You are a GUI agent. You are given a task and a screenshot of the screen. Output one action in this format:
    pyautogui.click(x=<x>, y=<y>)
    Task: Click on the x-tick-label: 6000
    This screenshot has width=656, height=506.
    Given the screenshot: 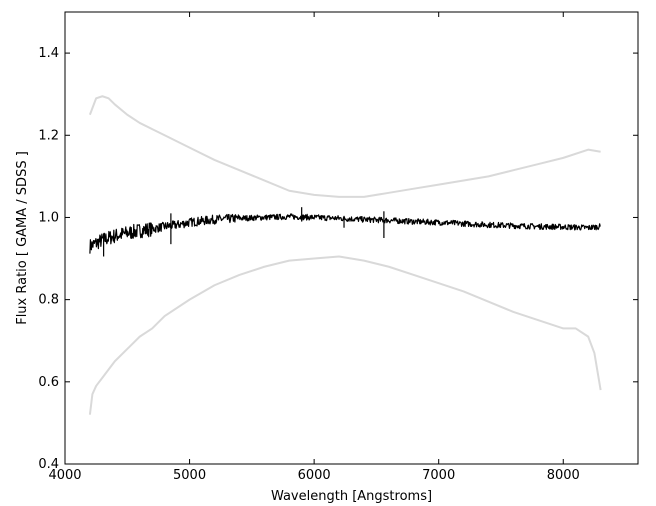 What is the action you would take?
    pyautogui.click(x=314, y=475)
    